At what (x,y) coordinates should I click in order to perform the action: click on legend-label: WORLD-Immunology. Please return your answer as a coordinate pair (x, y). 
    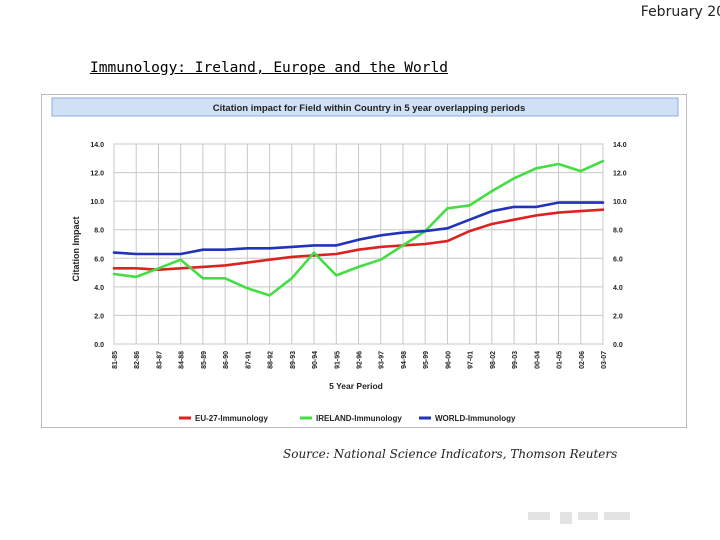
    Looking at the image, I should click on (475, 418).